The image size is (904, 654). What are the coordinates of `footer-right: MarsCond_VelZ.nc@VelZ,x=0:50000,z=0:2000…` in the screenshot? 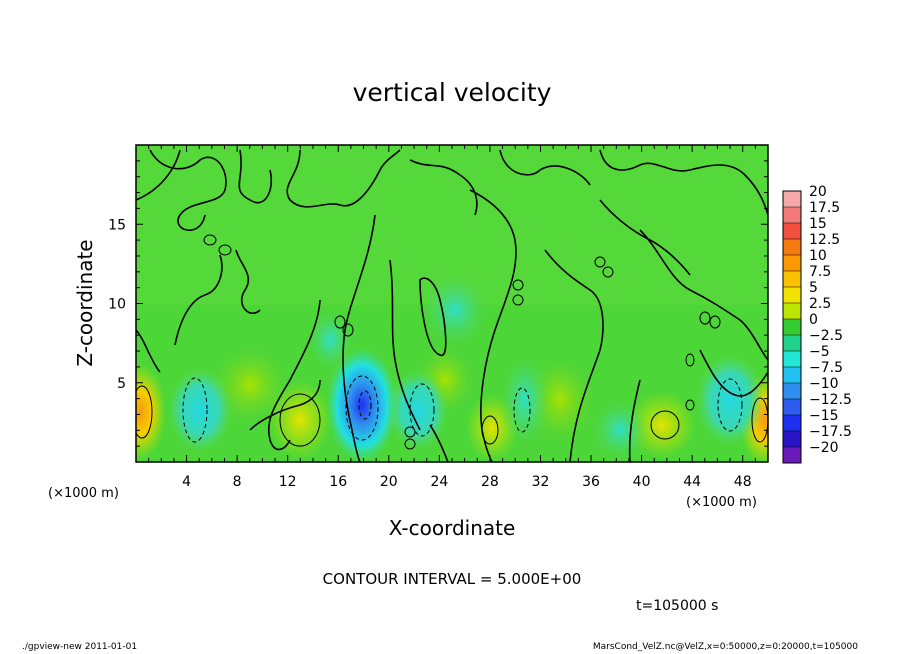 It's located at (725, 647).